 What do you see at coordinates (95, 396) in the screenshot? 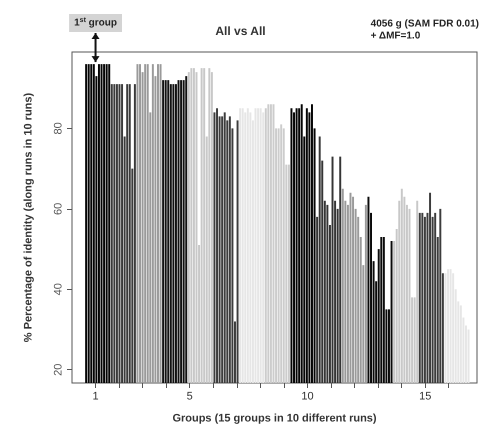
I see `x-tick-label: 1` at bounding box center [95, 396].